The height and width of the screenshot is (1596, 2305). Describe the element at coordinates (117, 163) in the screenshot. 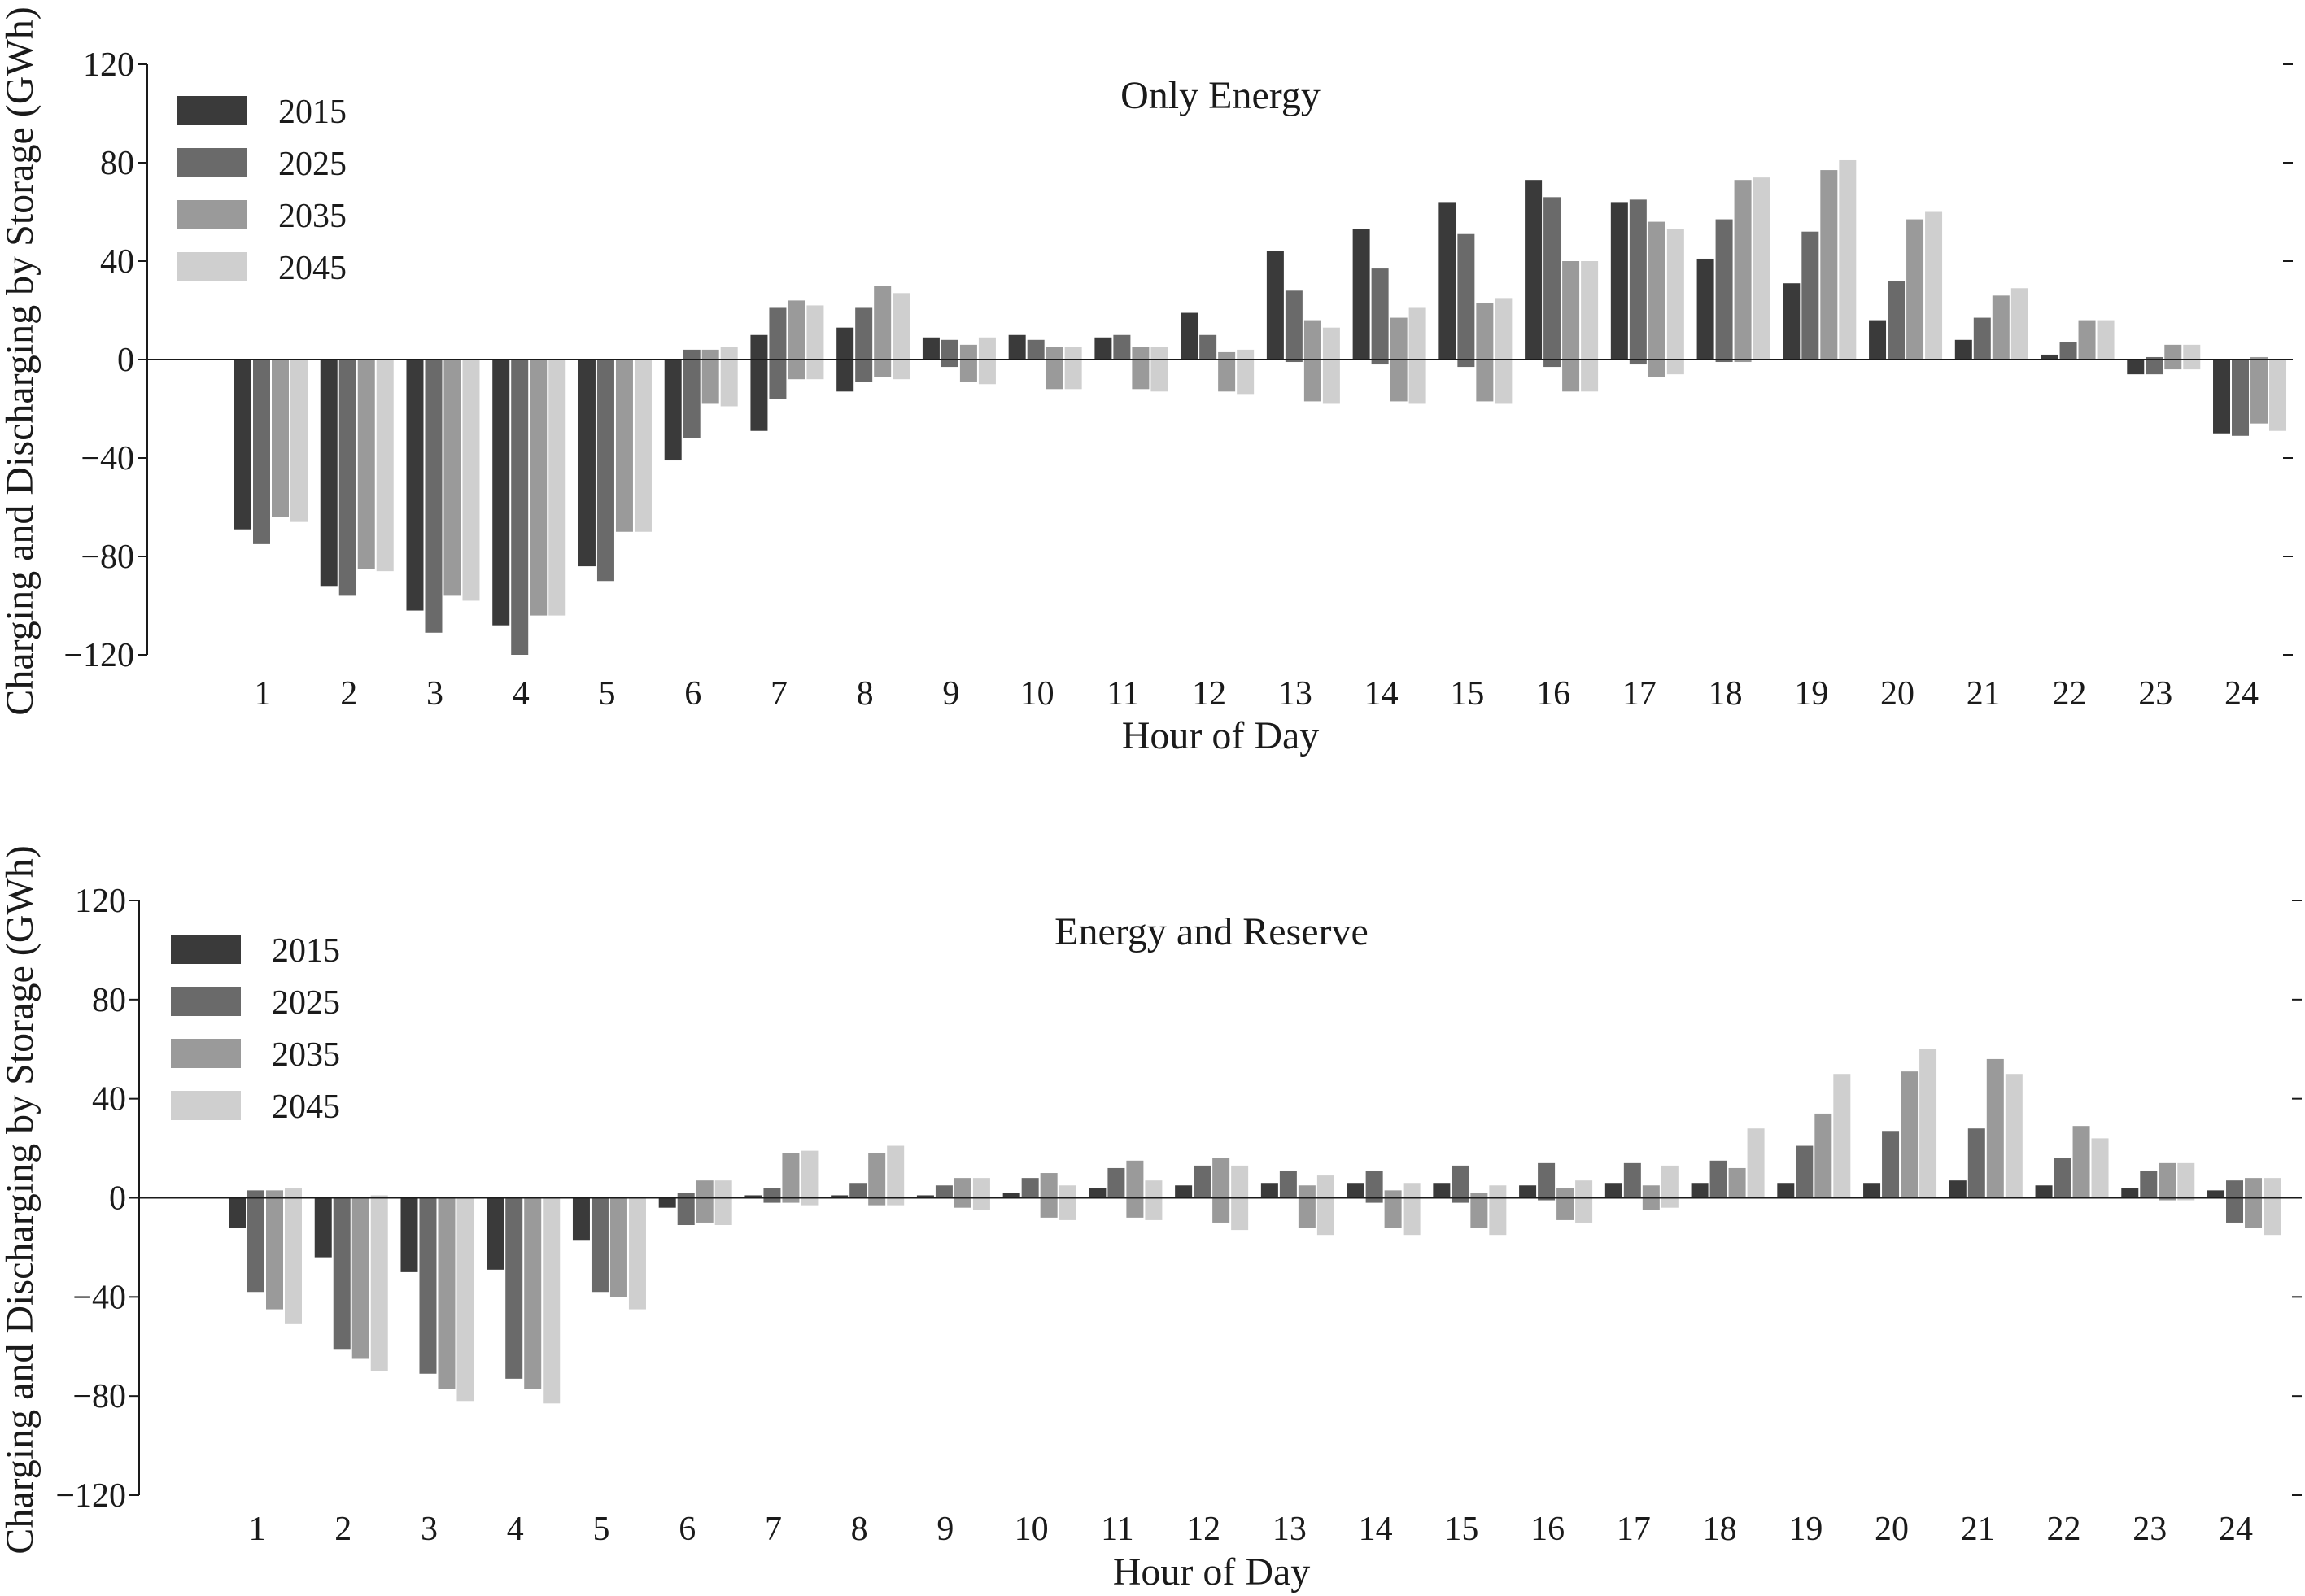

I see `y-tick-label: 80` at that location.